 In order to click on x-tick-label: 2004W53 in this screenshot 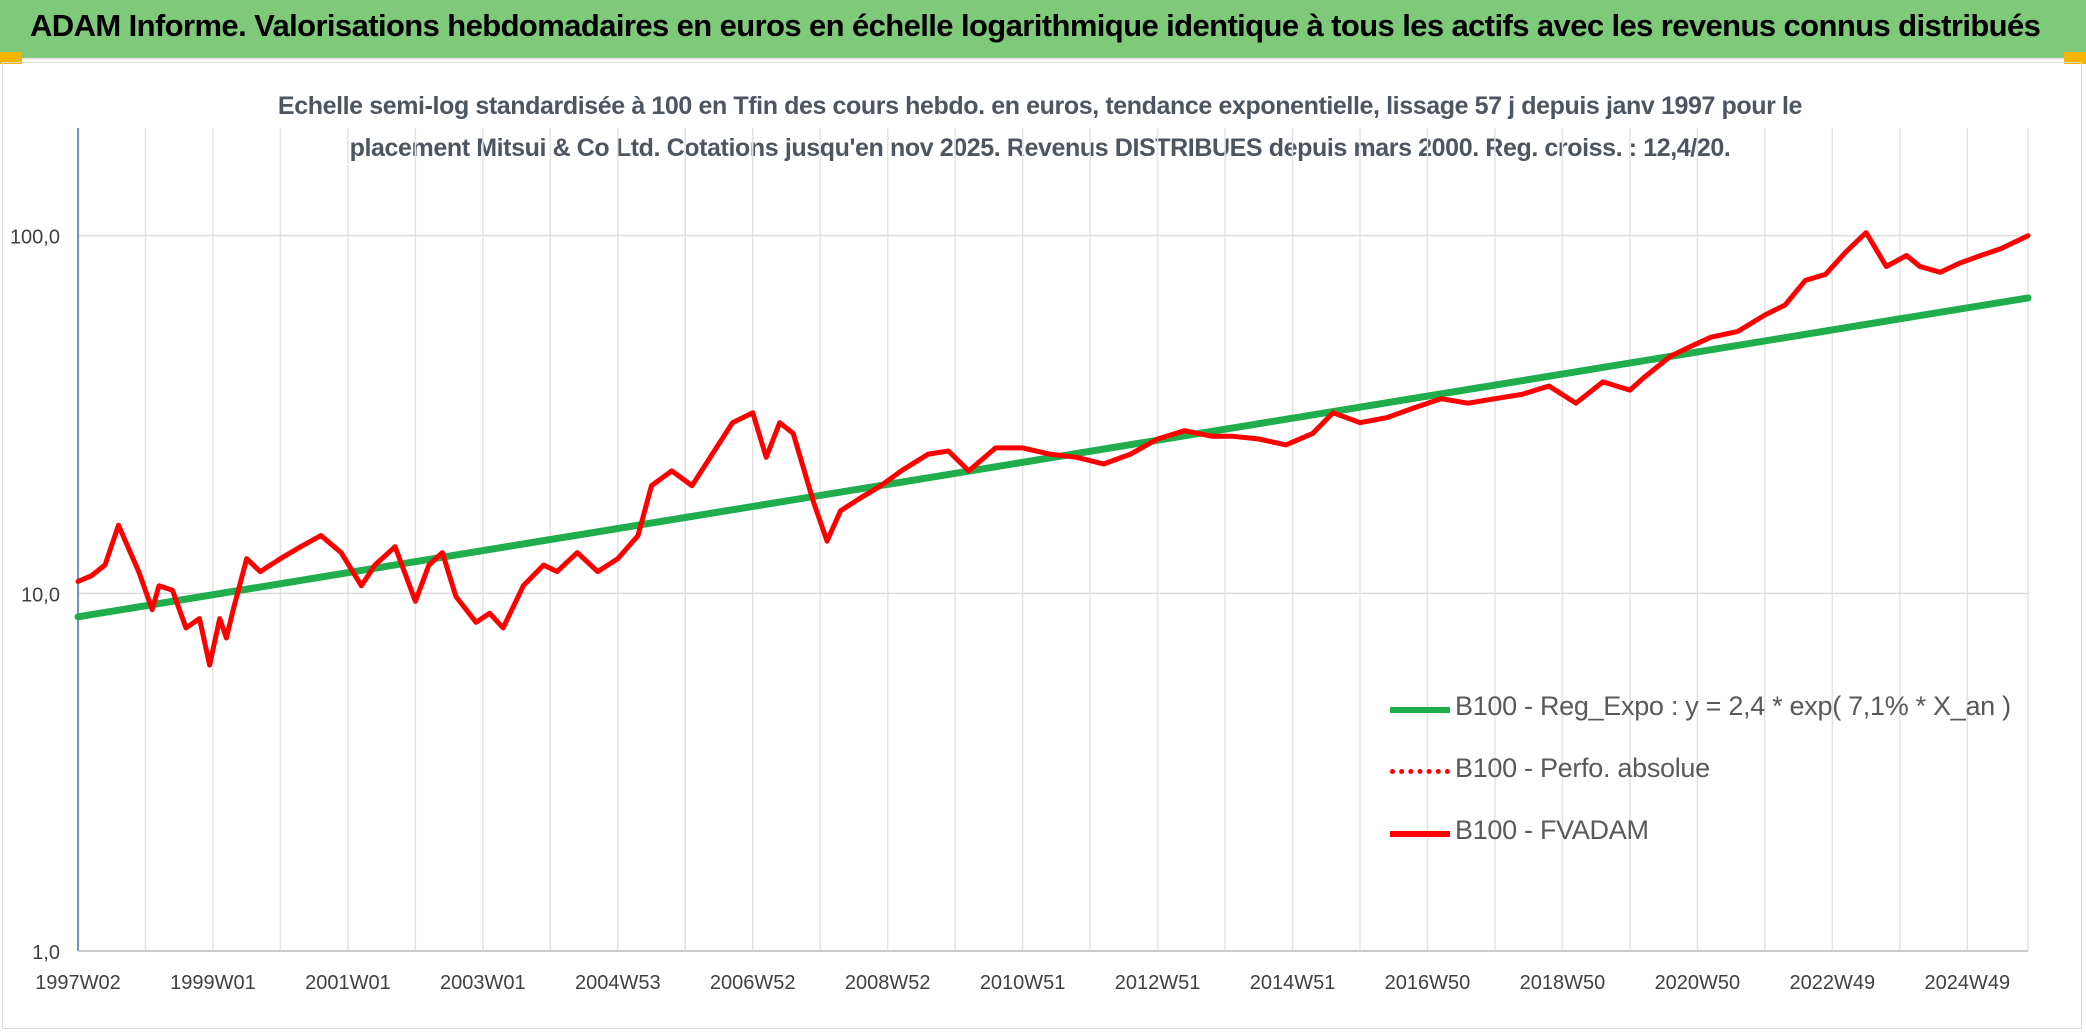, I will do `click(618, 983)`.